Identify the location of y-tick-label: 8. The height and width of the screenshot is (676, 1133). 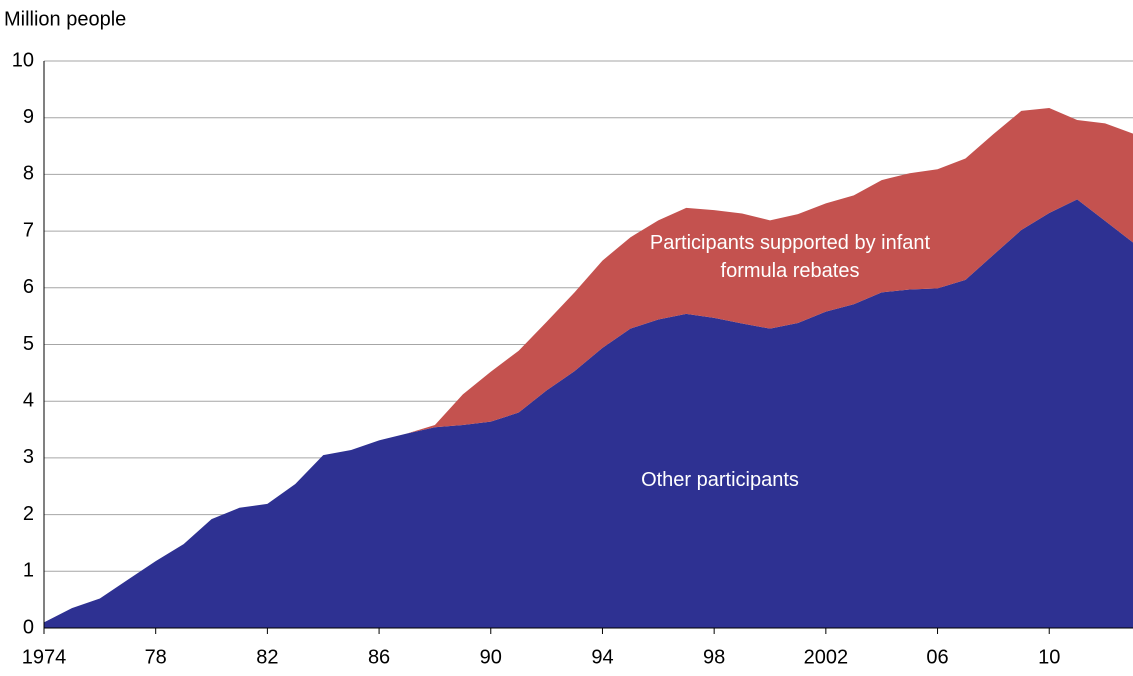
(28, 174).